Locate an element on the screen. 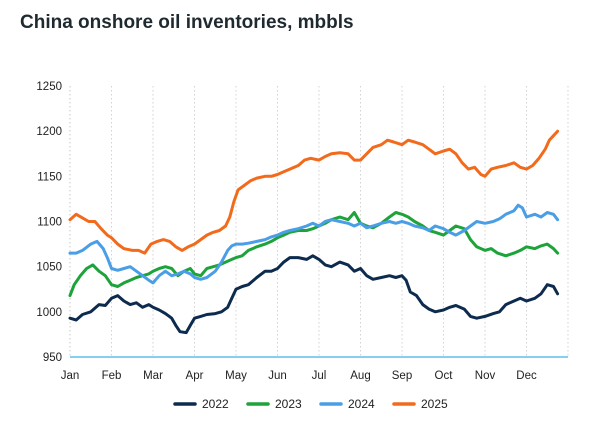  x-tick-label: Nov is located at coordinates (485, 376).